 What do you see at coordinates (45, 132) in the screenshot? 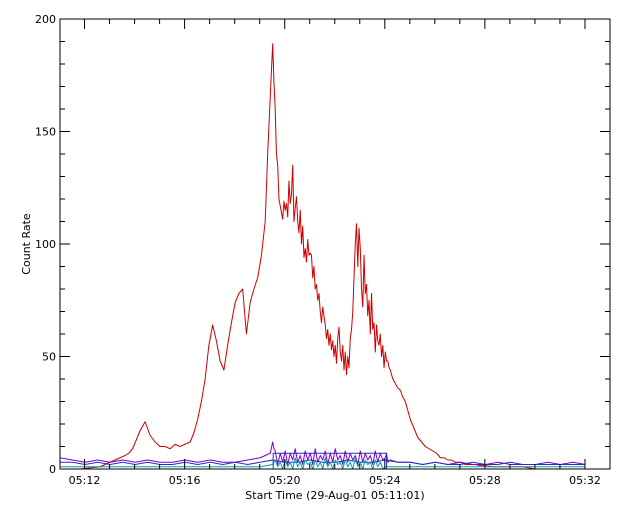
I see `y-tick-label: 150` at bounding box center [45, 132].